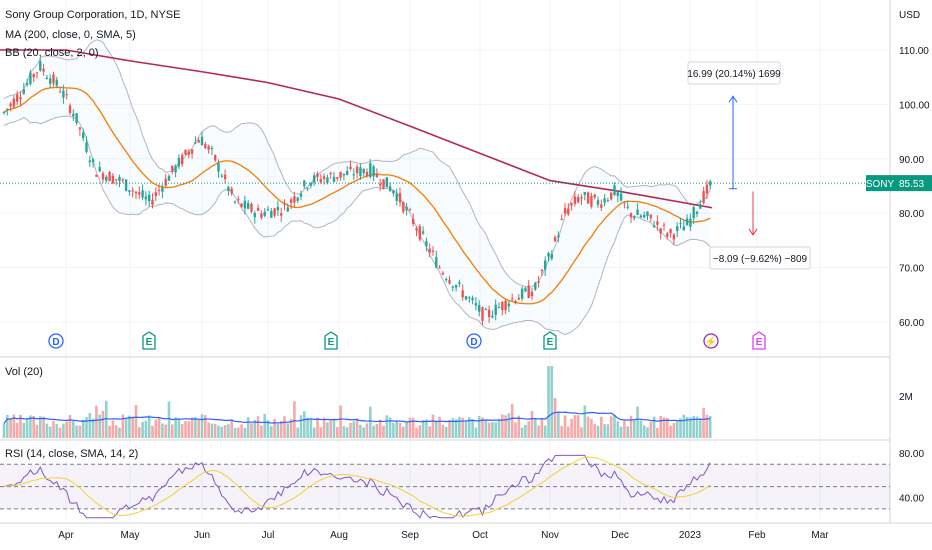 The width and height of the screenshot is (932, 550). What do you see at coordinates (66, 535) in the screenshot?
I see `time-tick-label: Apr` at bounding box center [66, 535].